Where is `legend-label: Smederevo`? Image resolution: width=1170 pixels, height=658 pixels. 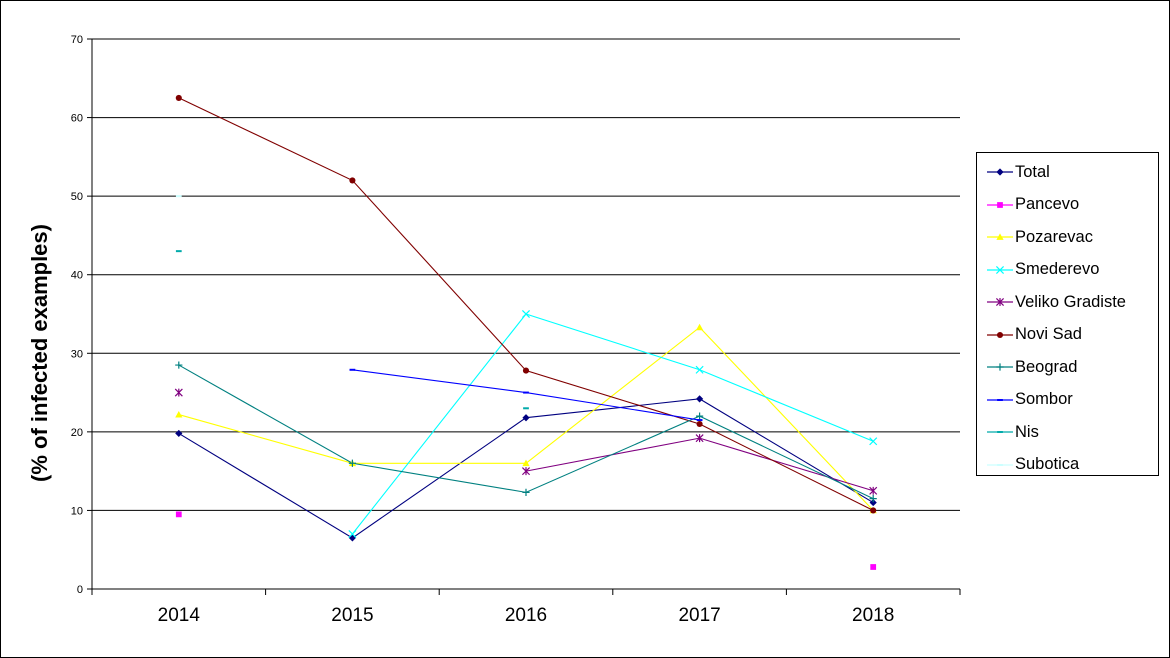 legend-label: Smederevo is located at coordinates (1057, 269).